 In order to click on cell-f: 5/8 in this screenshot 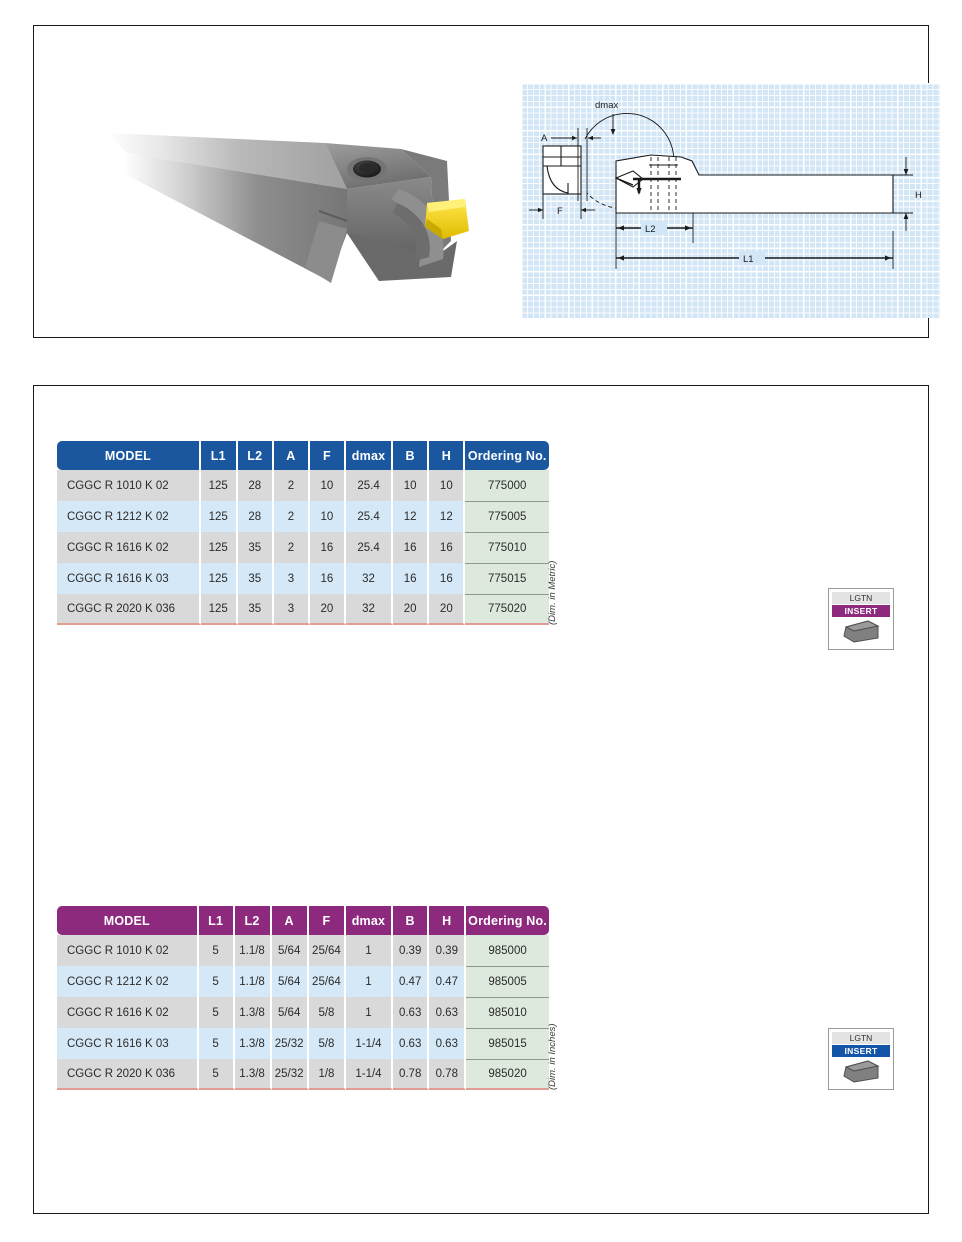, I will do `click(327, 1012)`.